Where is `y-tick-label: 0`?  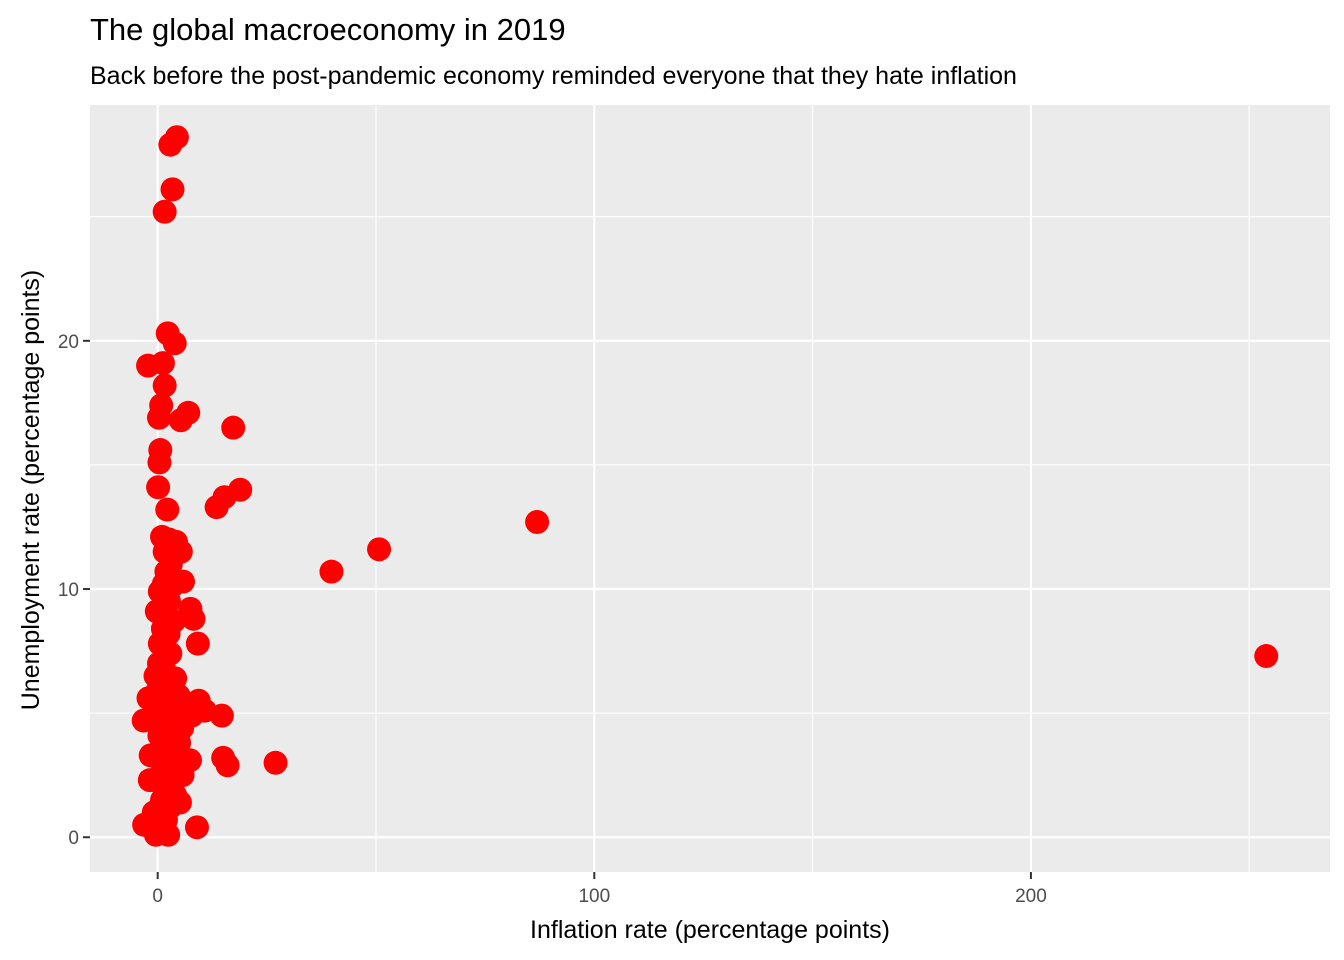
y-tick-label: 0 is located at coordinates (73, 838).